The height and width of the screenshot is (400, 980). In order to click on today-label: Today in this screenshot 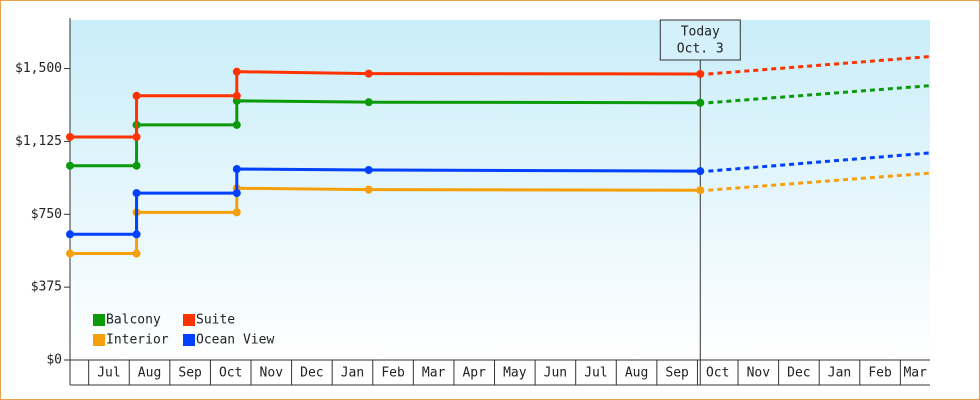, I will do `click(700, 32)`.